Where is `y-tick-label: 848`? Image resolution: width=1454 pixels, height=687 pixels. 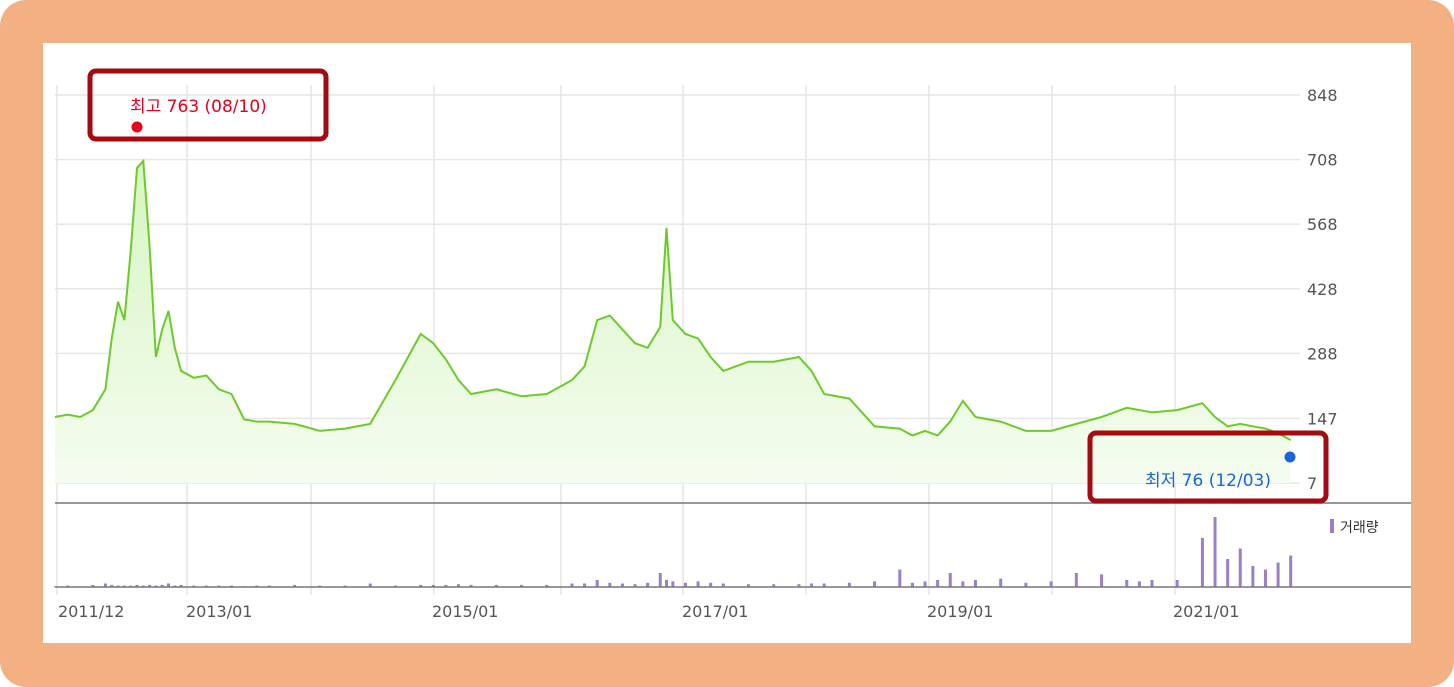 y-tick-label: 848 is located at coordinates (1322, 95).